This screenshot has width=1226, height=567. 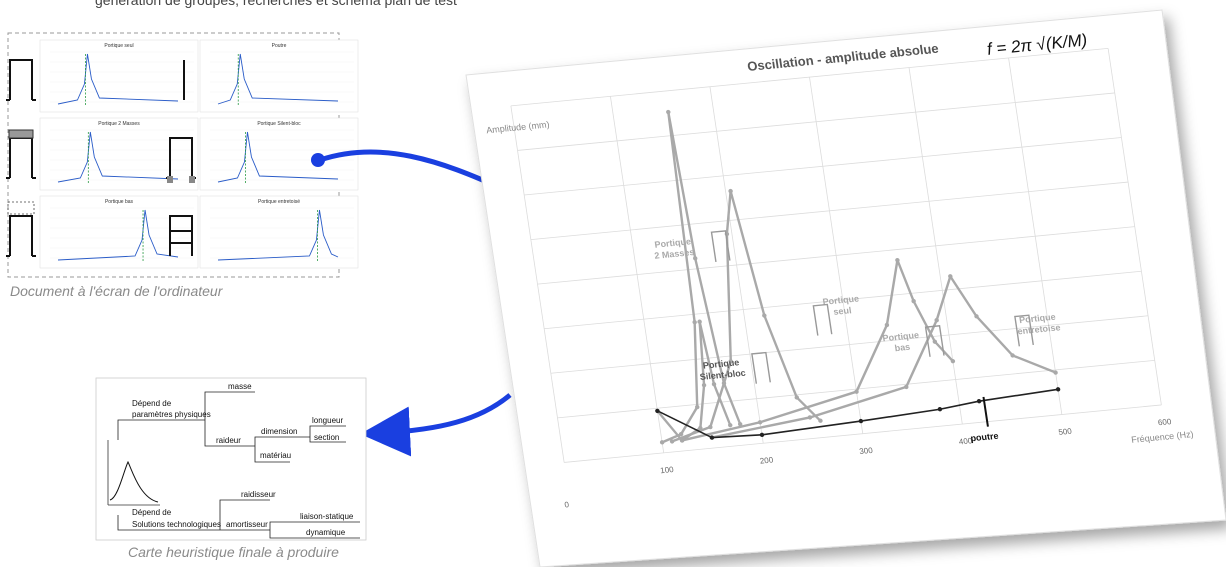 What do you see at coordinates (247, 524) in the screenshot?
I see `mm-amortisseur: amortisseur` at bounding box center [247, 524].